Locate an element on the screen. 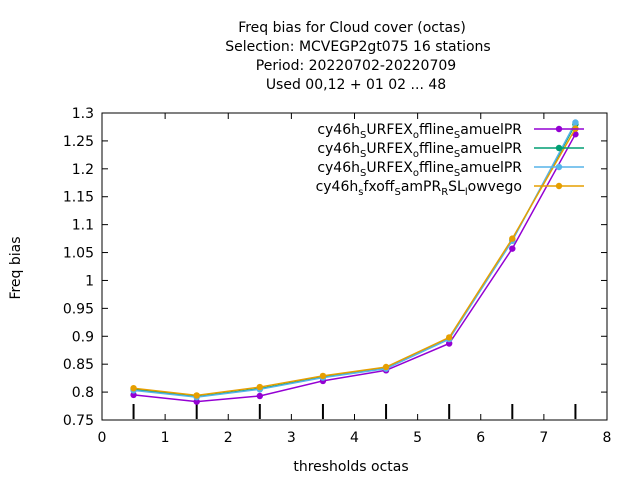 The width and height of the screenshot is (640, 480). y-tick-label: 1.15 is located at coordinates (78, 198).